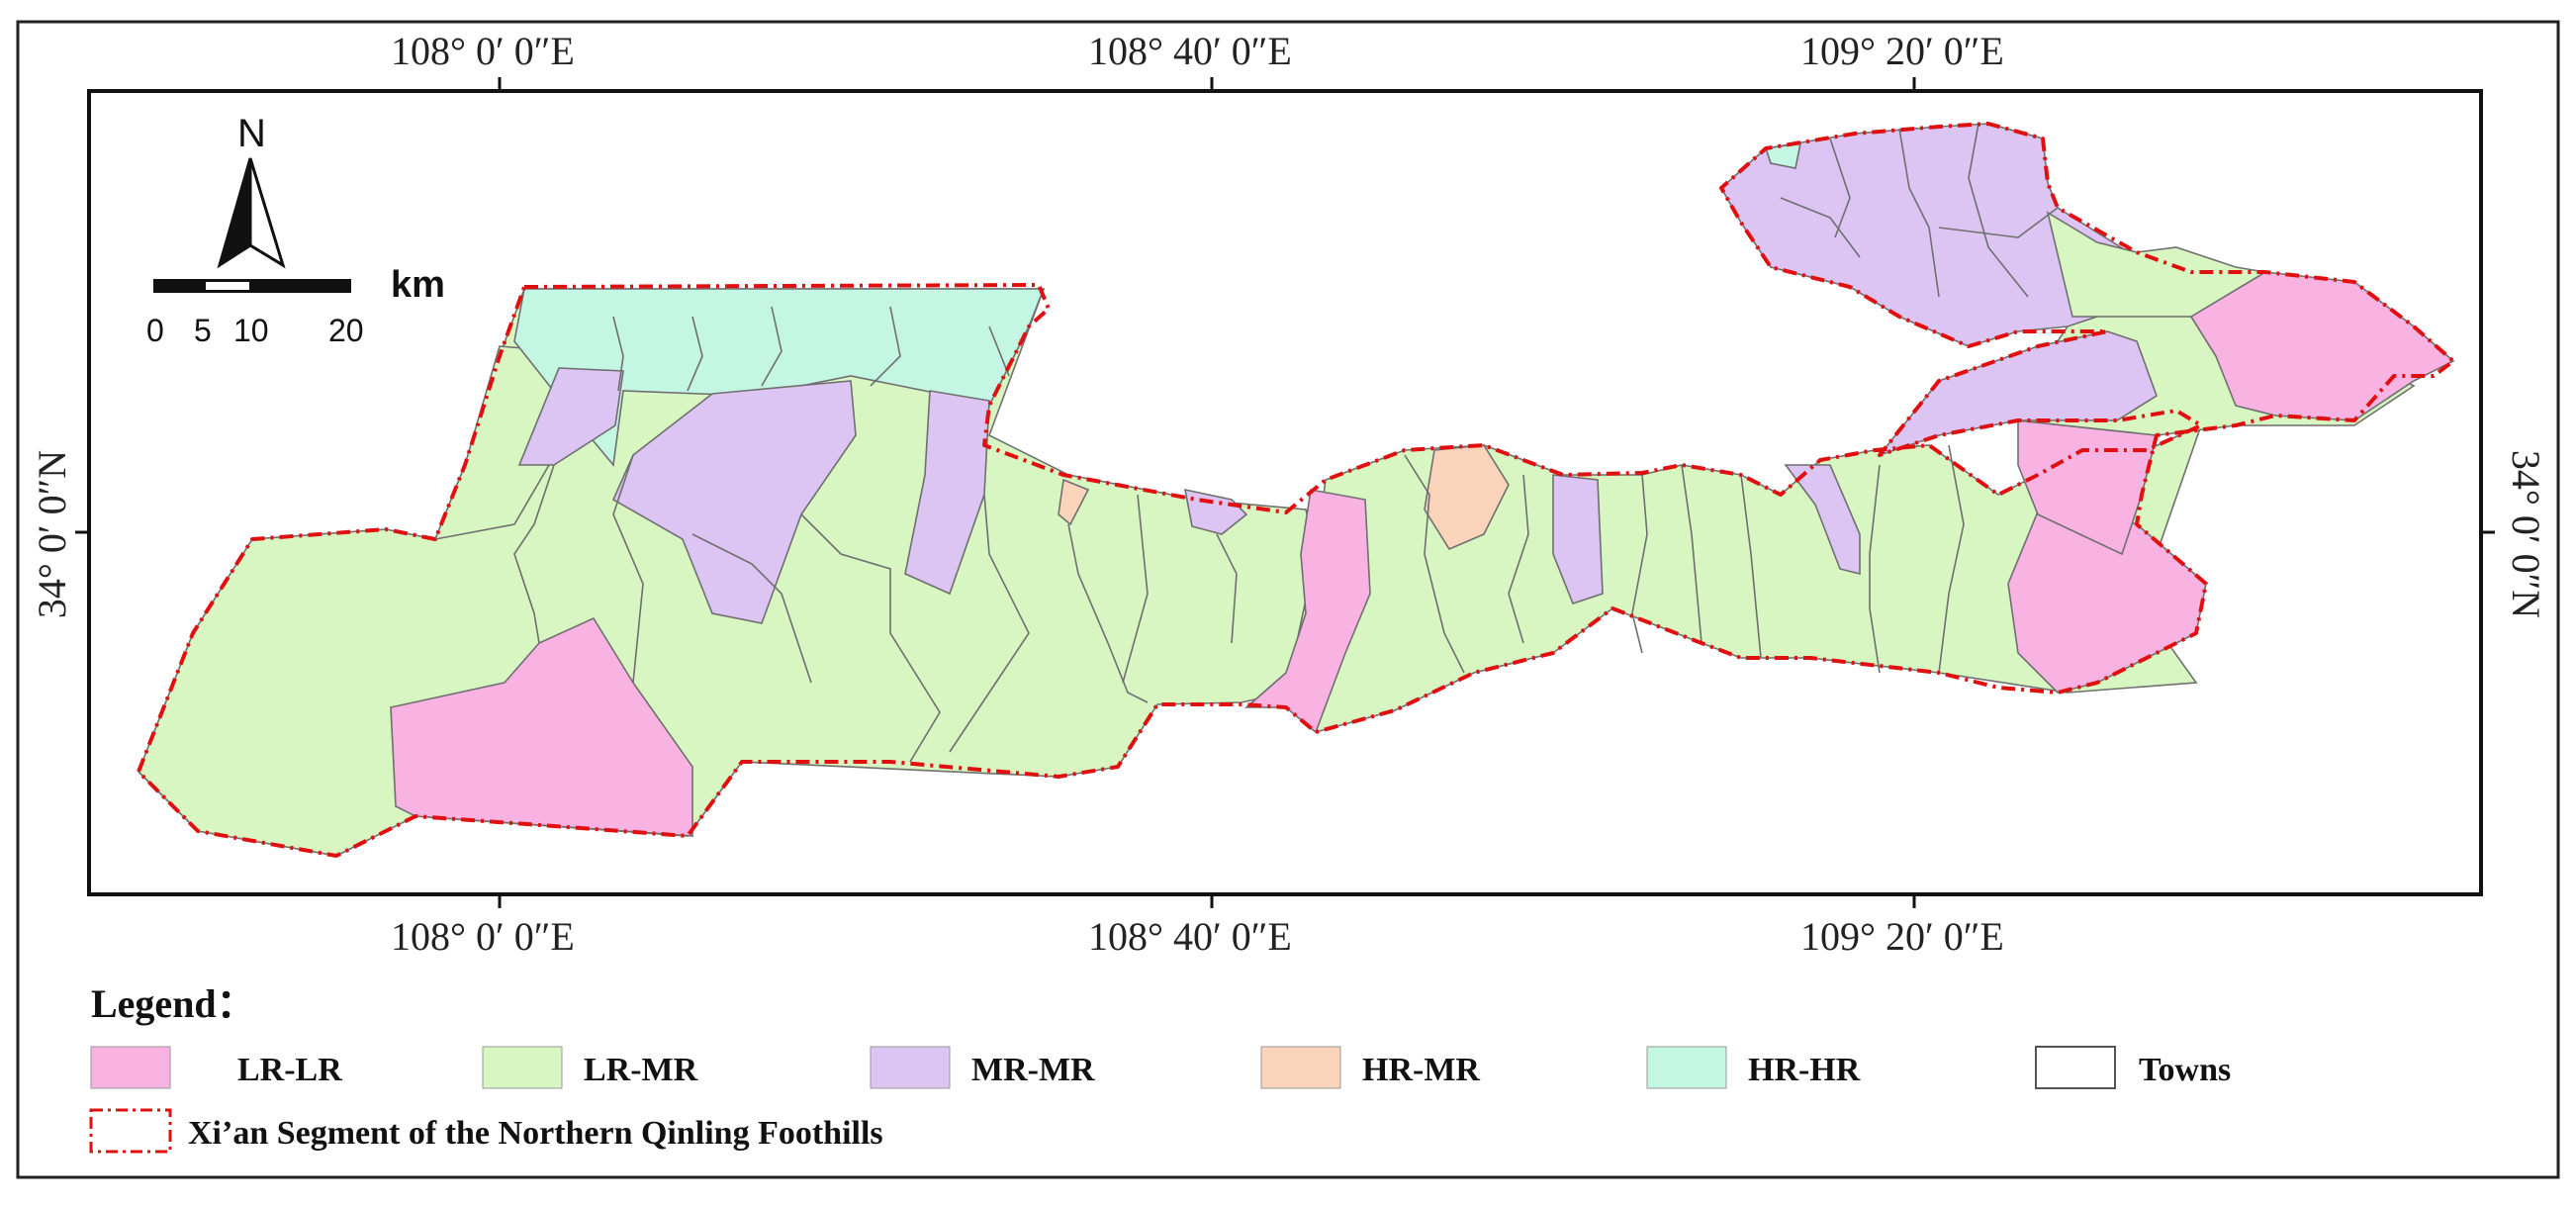 The image size is (2576, 1206). I want to click on scale-unit: km, so click(418, 285).